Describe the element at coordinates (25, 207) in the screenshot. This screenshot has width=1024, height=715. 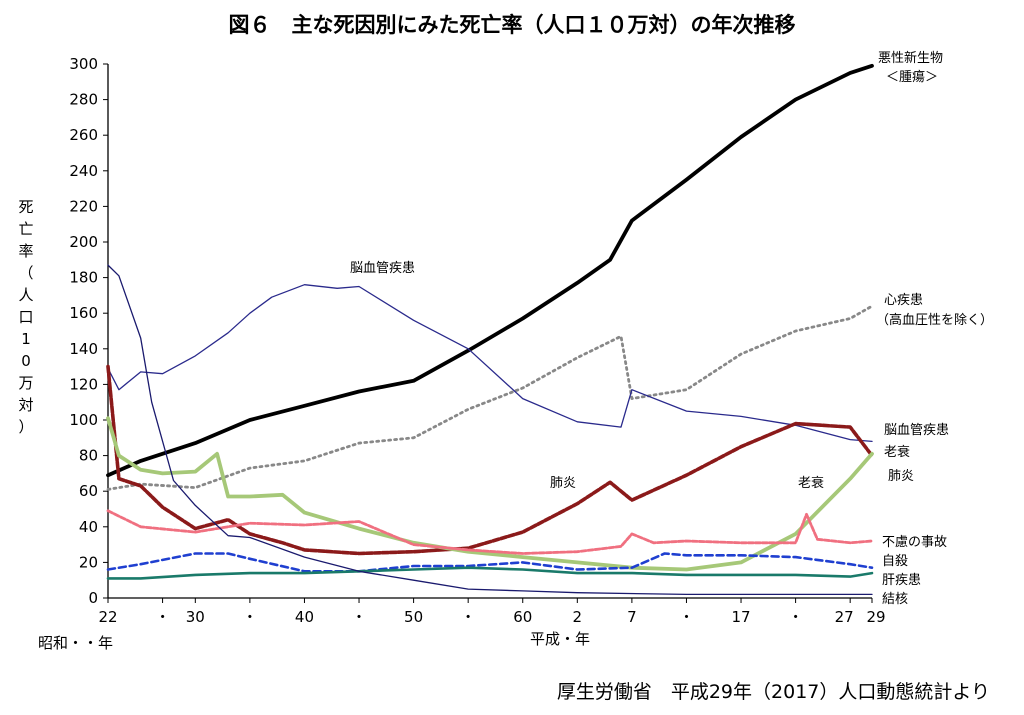
I see `y-axis-label-char: 死` at that location.